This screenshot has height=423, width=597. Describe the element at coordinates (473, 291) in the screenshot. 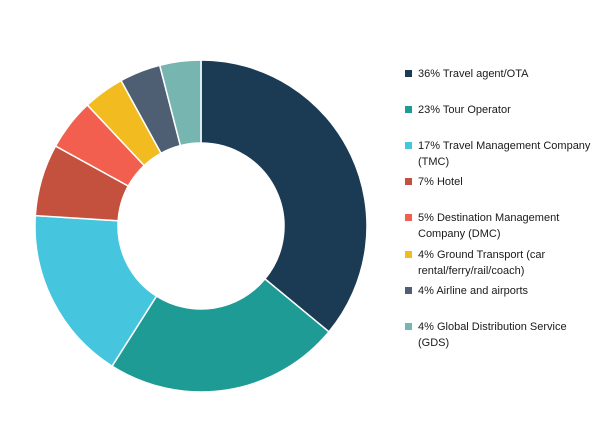

I see `legend-label: 4% Airline and airports` at that location.